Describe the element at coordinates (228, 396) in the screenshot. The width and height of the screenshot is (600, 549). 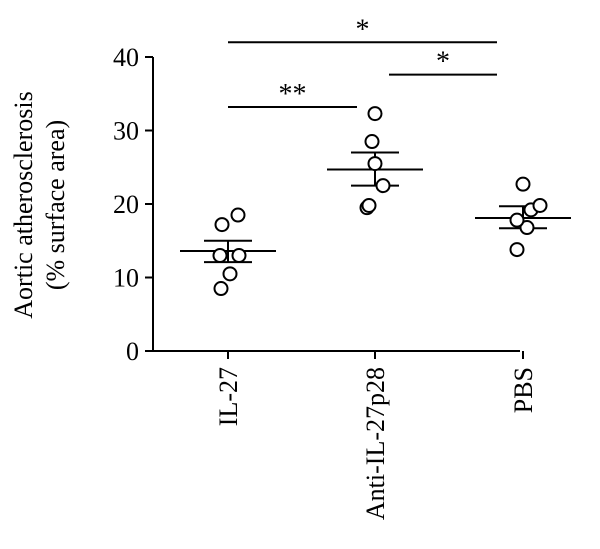
I see `x-tick-label: IL-27` at that location.